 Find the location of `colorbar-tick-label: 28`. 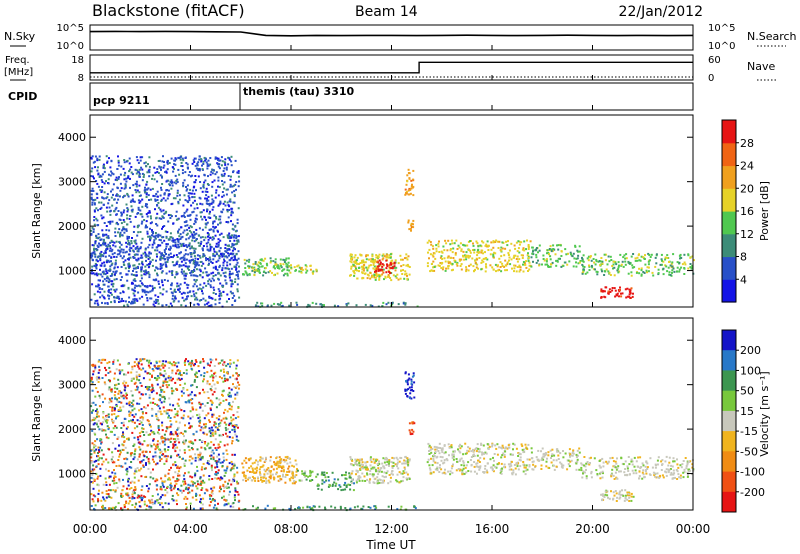

colorbar-tick-label: 28 is located at coordinates (747, 143).